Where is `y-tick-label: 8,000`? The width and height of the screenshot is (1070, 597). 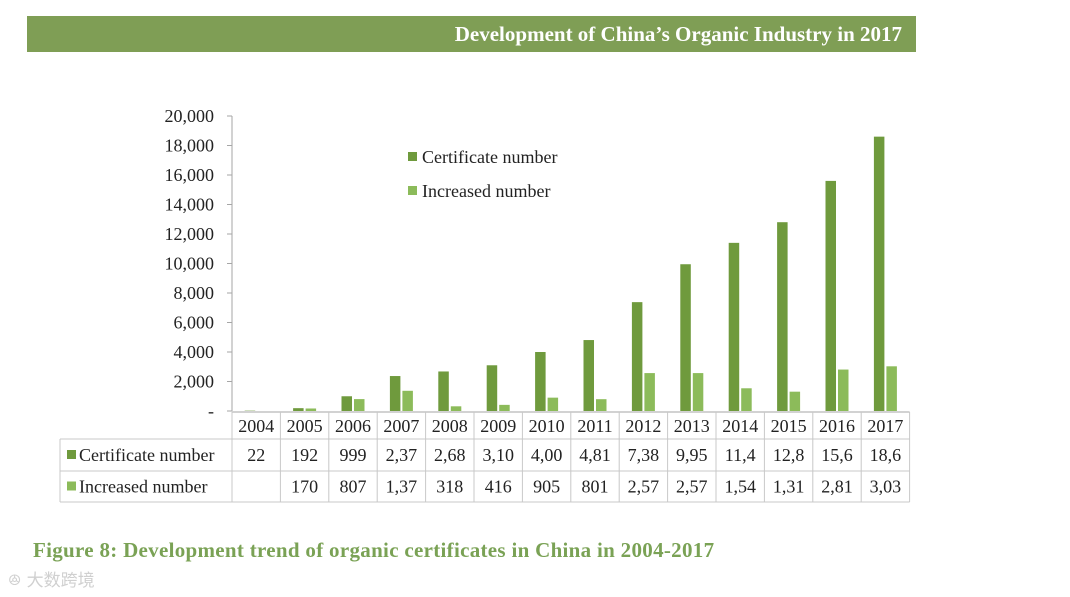
y-tick-label: 8,000 is located at coordinates (194, 293).